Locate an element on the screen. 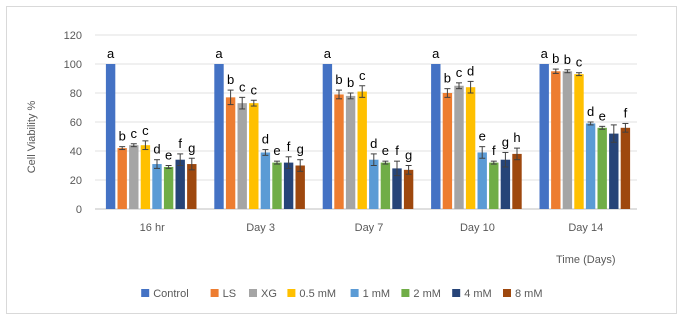 Image resolution: width=683 pixels, height=320 pixels. x-tick-labels: 16 hr Day 3 Day 7 Day 10 Day 14 is located at coordinates (372, 228).